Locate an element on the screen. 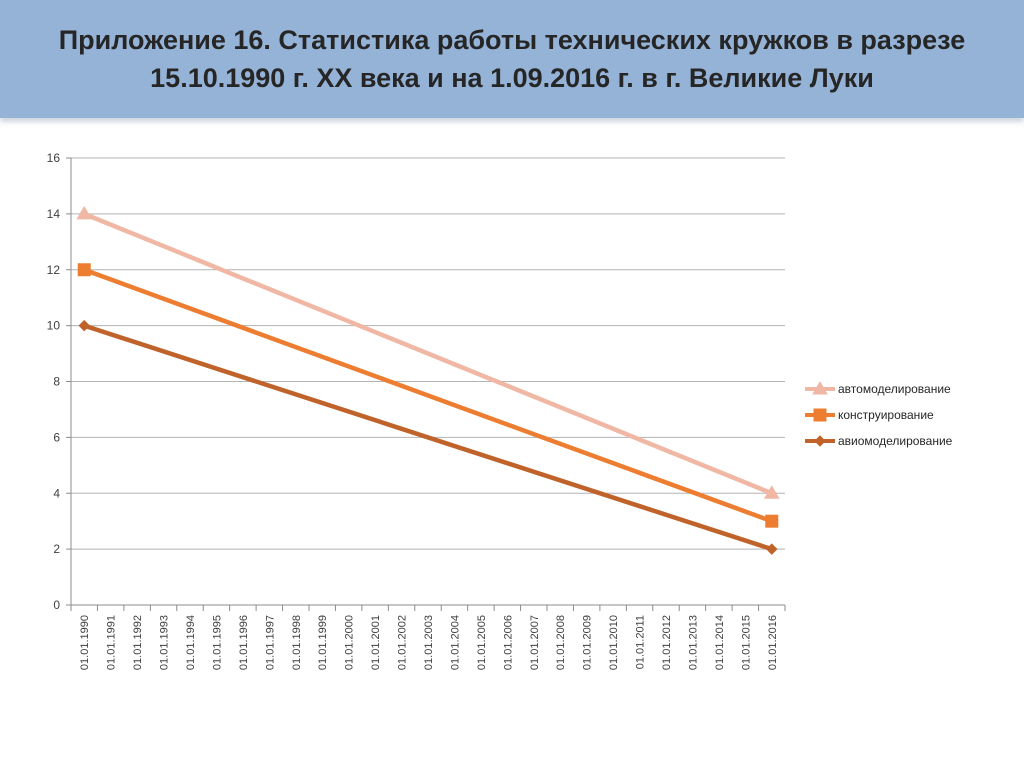 The image size is (1024, 772). legend-item: конструирование is located at coordinates (869, 415).